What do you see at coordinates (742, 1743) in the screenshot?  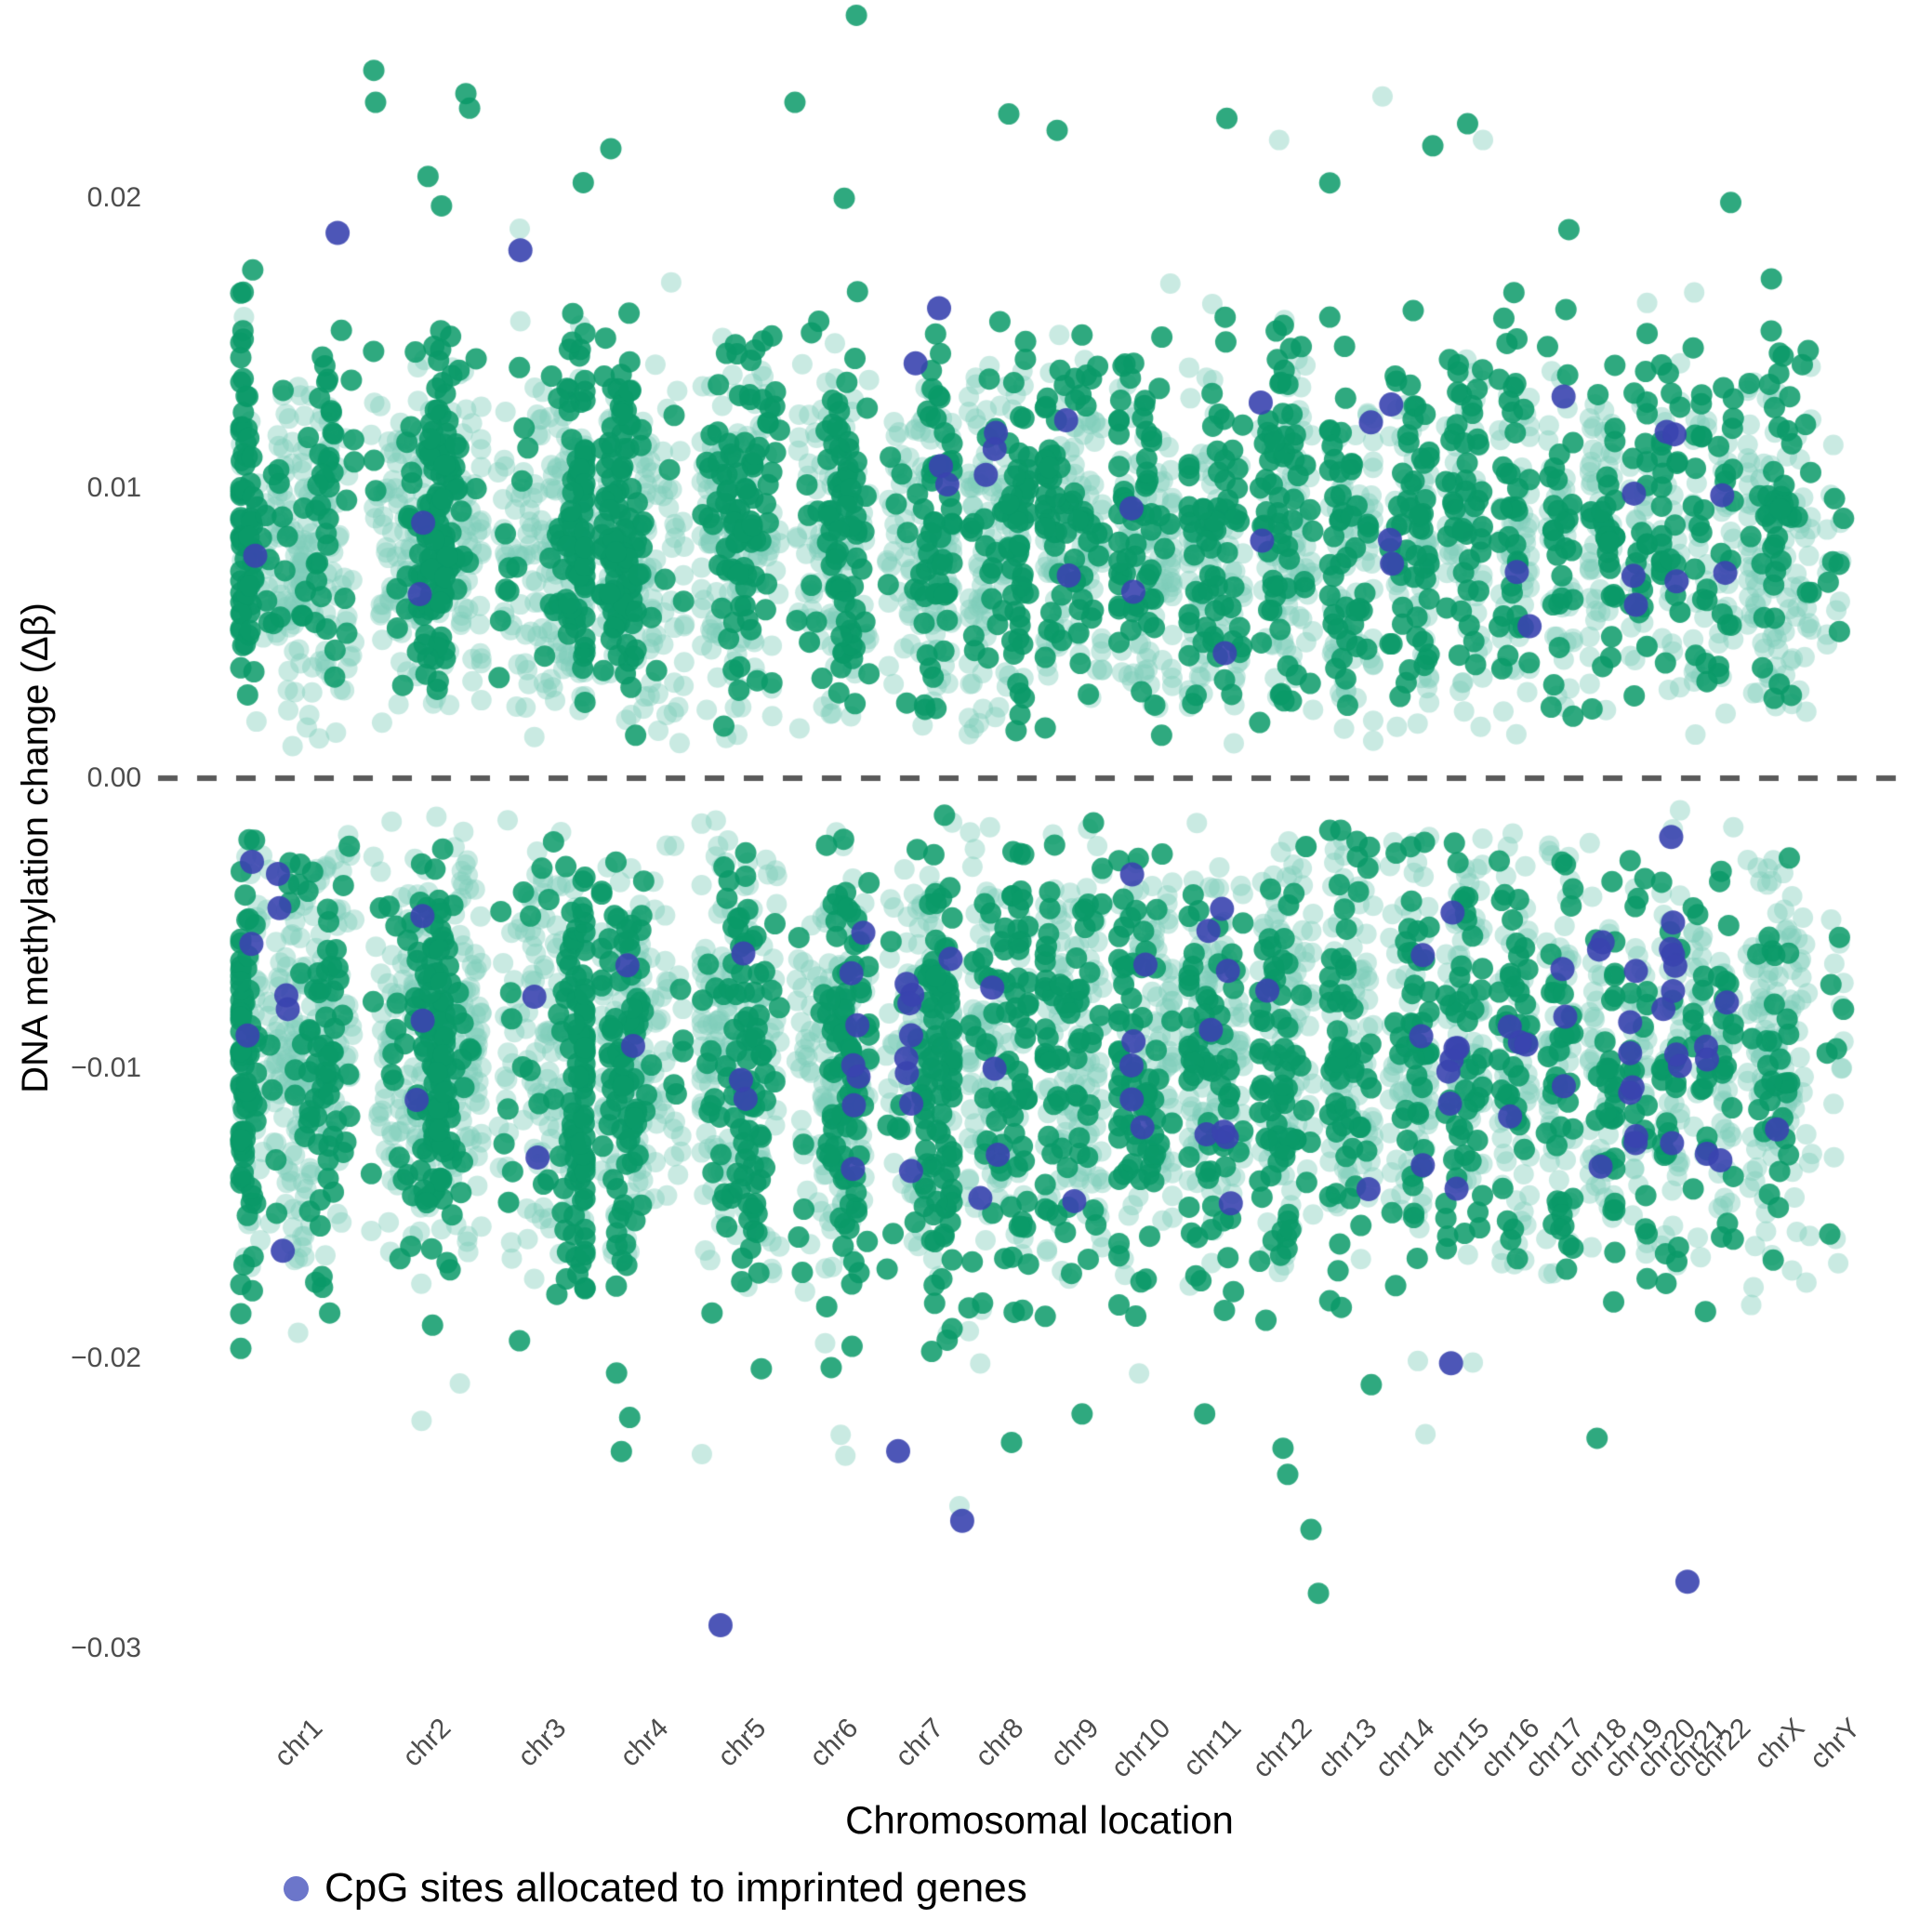 I see `x-tick-label: chr5` at bounding box center [742, 1743].